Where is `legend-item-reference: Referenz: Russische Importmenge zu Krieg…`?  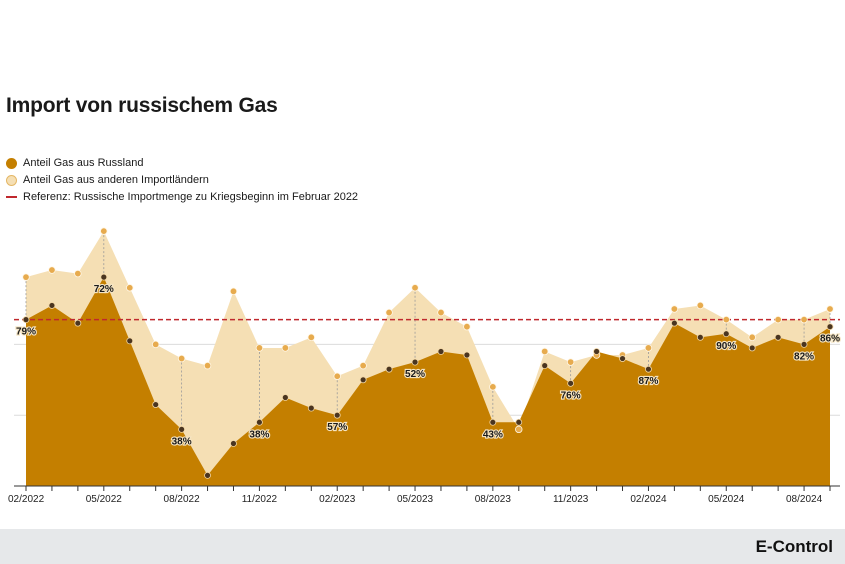 legend-item-reference: Referenz: Russische Importmenge zu Krieg… is located at coordinates (182, 197).